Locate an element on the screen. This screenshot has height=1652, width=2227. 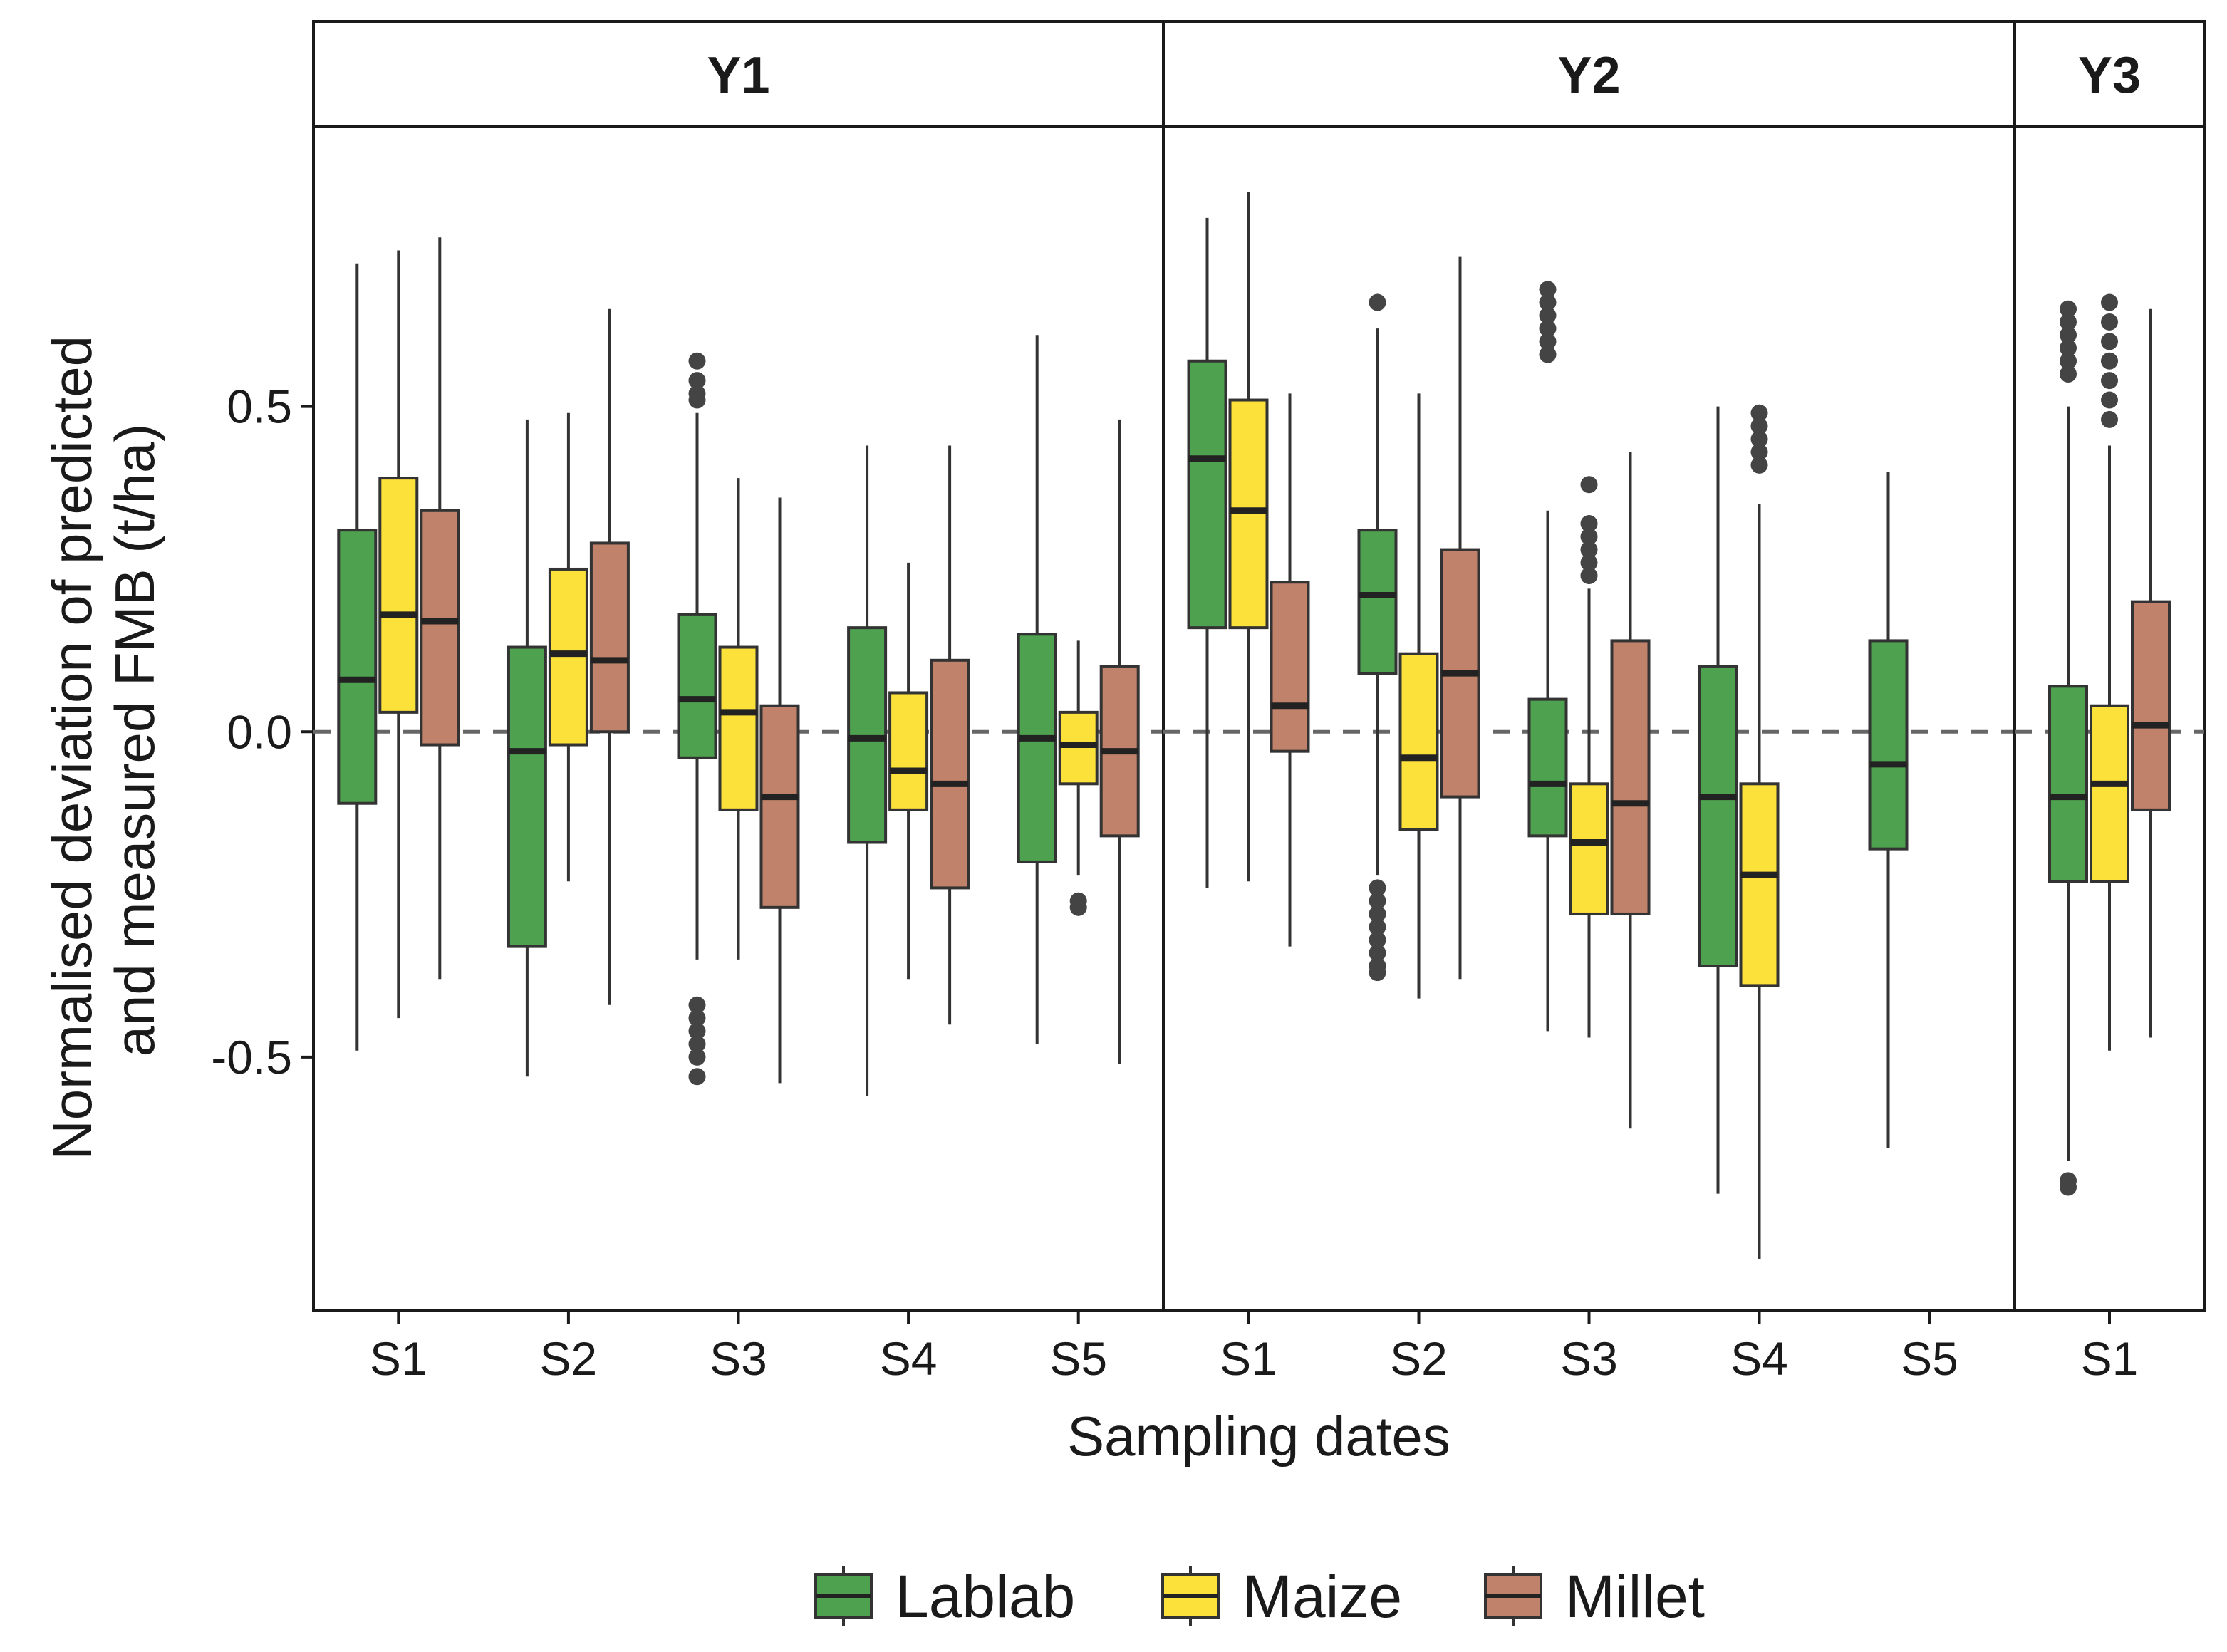
box-y2-s1-millet is located at coordinates (1290, 670).